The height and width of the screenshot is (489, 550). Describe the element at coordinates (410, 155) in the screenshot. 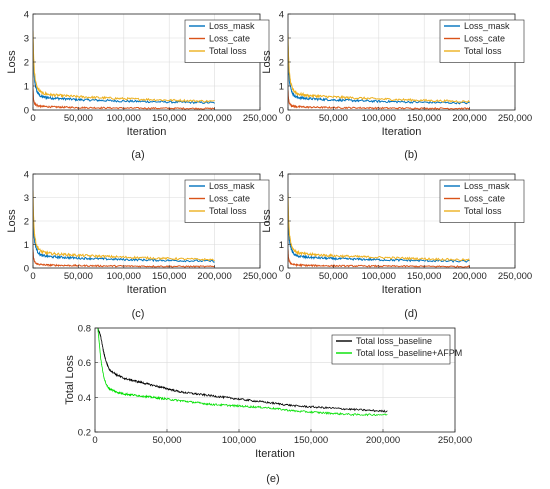

I see `panel-caption: (b)` at that location.